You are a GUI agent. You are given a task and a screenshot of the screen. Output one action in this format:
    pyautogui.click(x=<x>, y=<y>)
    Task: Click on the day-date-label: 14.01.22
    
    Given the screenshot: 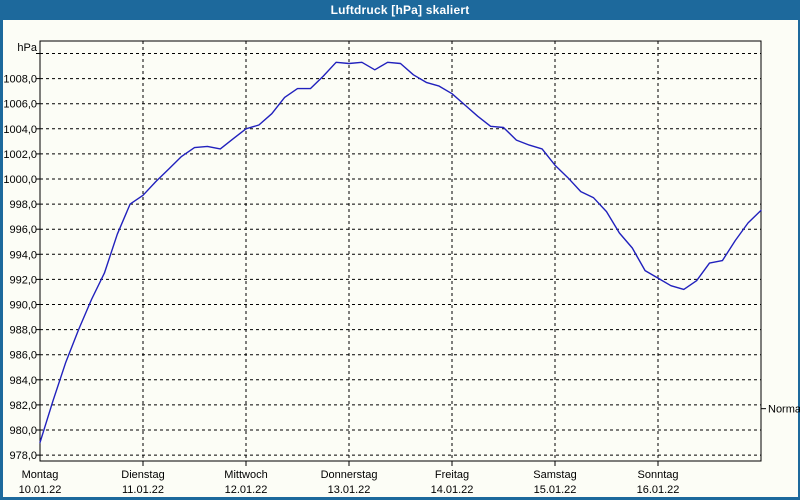 What is the action you would take?
    pyautogui.click(x=452, y=490)
    